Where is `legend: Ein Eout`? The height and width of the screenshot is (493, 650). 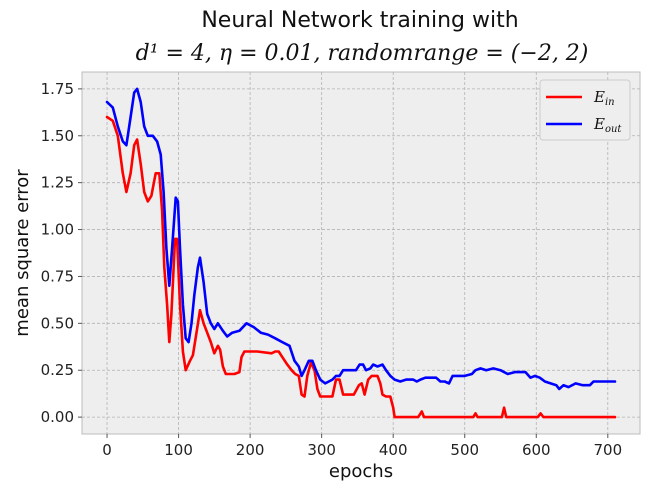
legend: Ein Eout is located at coordinates (585, 110).